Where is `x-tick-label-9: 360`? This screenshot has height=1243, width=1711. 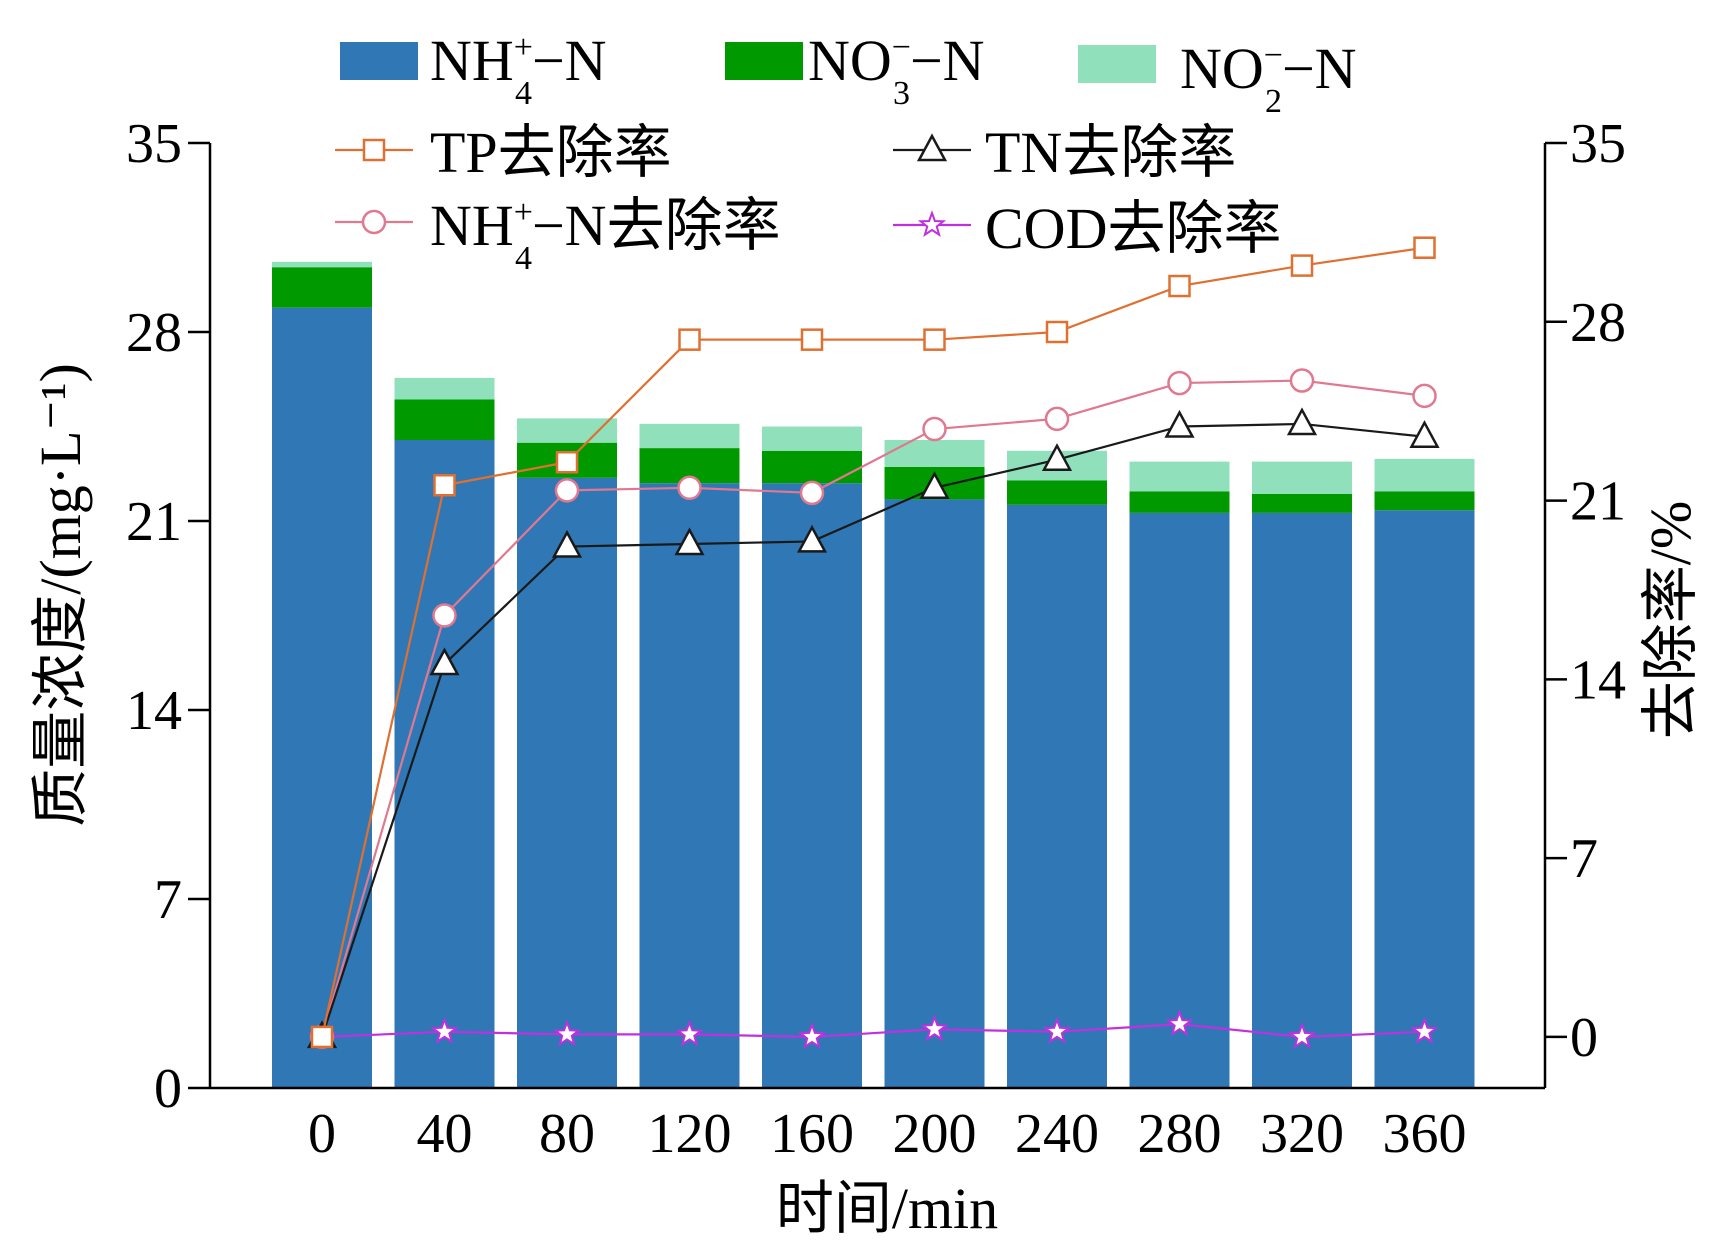
x-tick-label-9: 360 is located at coordinates (1425, 1134).